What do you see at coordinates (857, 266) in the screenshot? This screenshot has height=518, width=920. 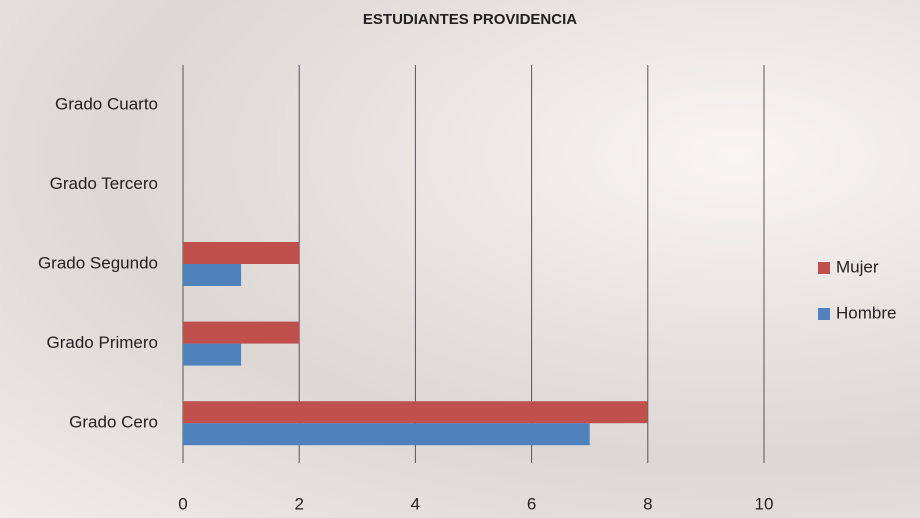 I see `legend-label: Mujer` at bounding box center [857, 266].